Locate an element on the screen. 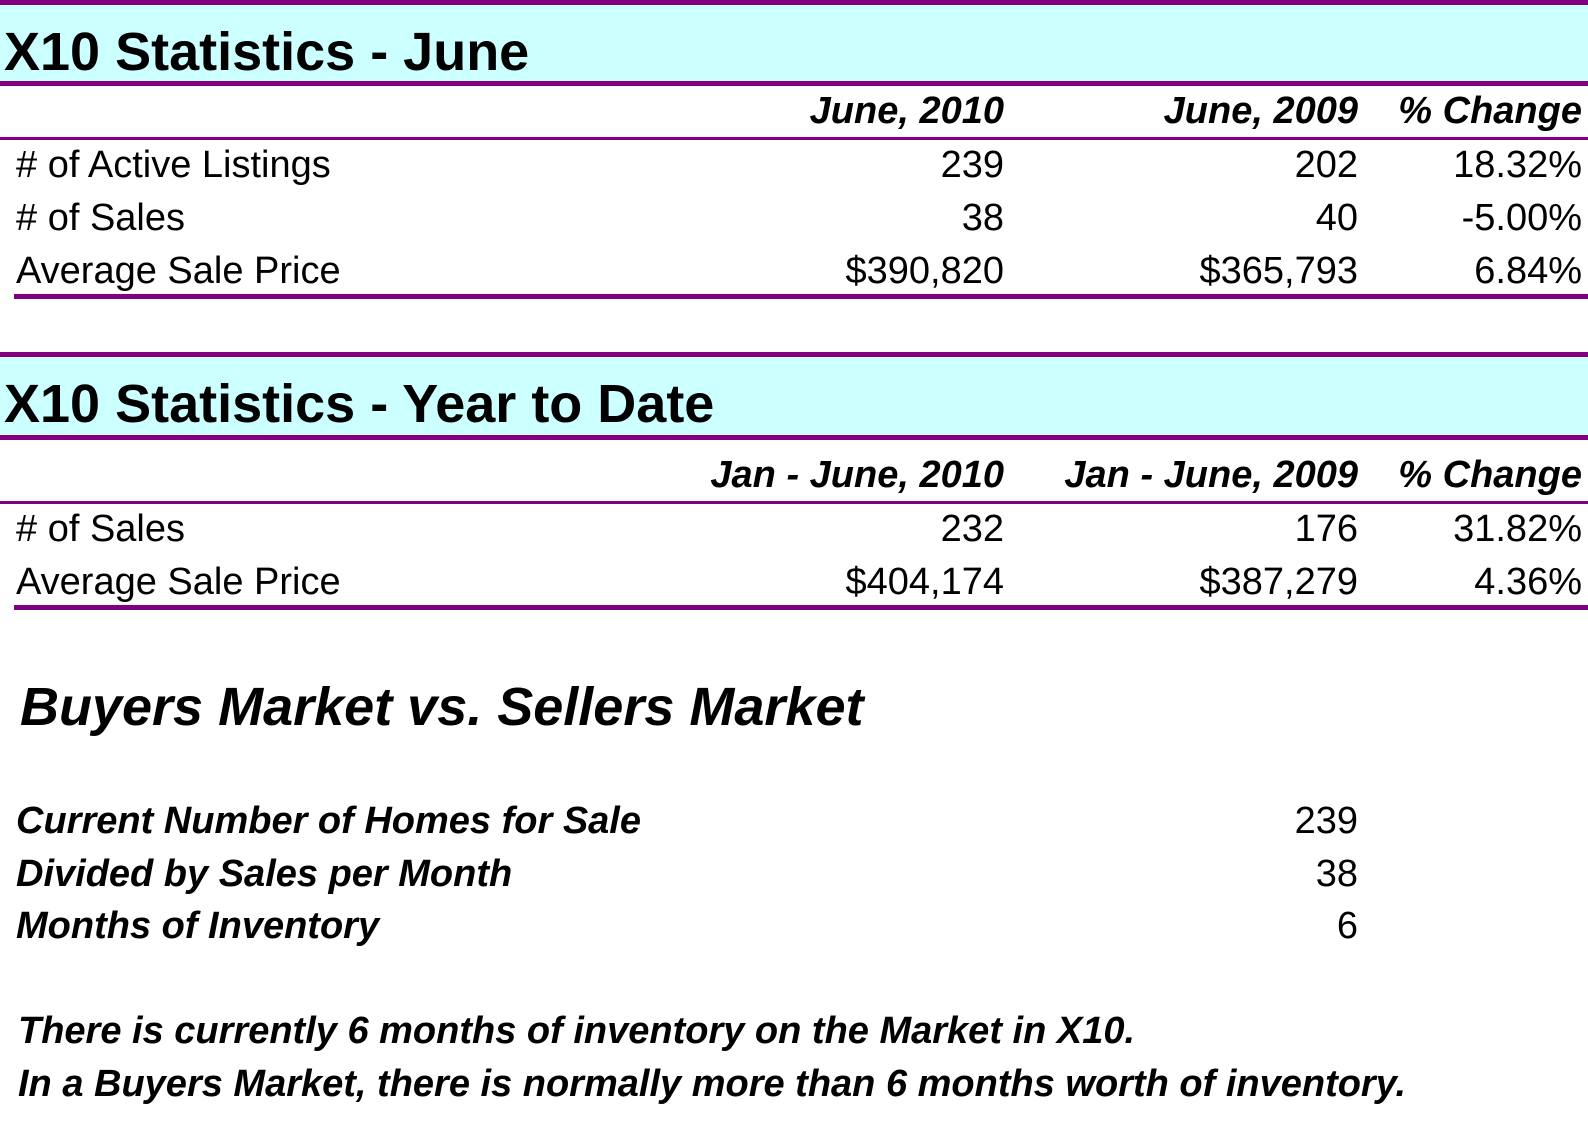 The height and width of the screenshot is (1122, 1588). row-previous: 202 is located at coordinates (1326, 165).